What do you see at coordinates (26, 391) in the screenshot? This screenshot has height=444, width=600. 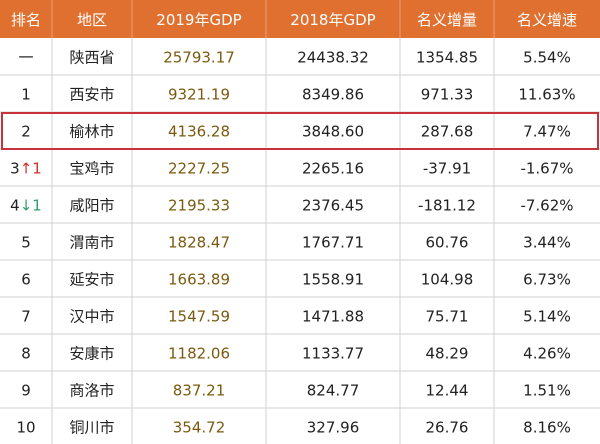 I see `rank-cell: 9` at bounding box center [26, 391].